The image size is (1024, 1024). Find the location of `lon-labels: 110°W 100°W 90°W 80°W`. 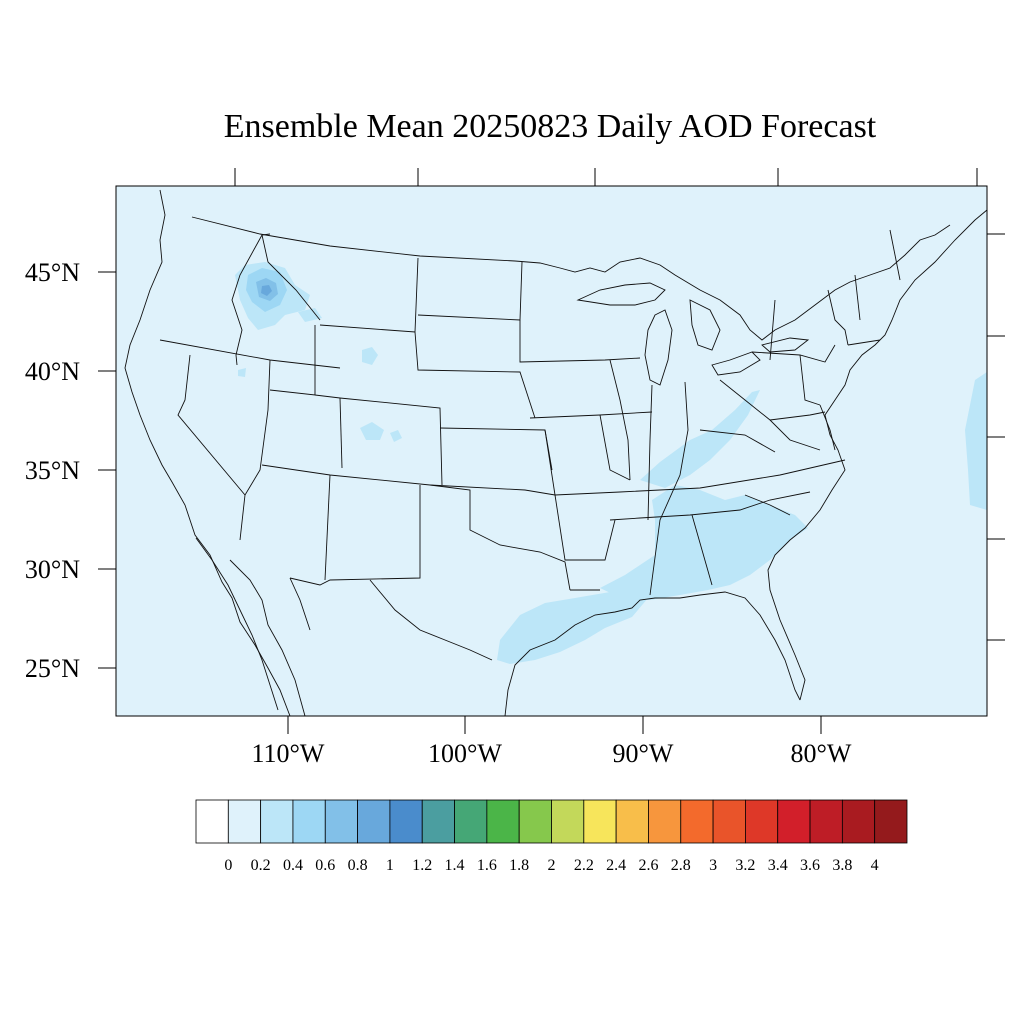

lon-labels: 110°W 100°W 90°W 80°W is located at coordinates (552, 753).